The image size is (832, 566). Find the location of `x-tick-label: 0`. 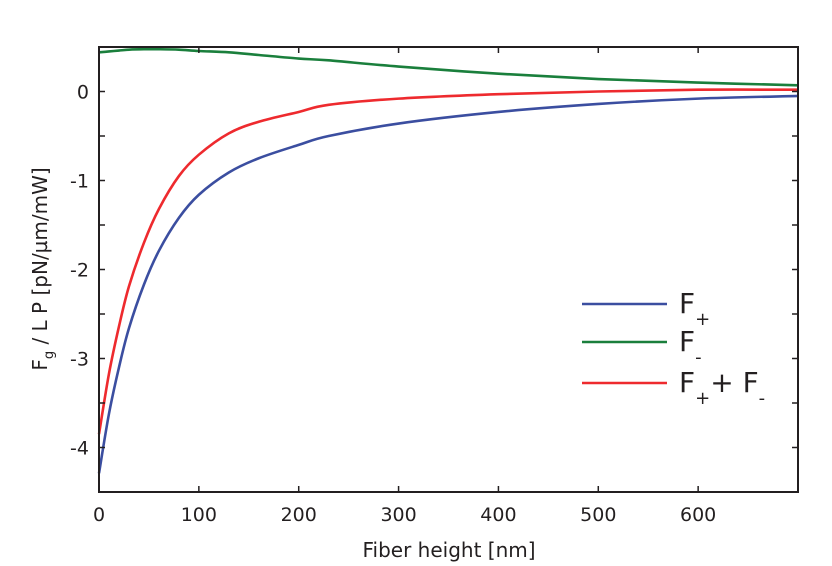

x-tick-label: 0 is located at coordinates (99, 515).